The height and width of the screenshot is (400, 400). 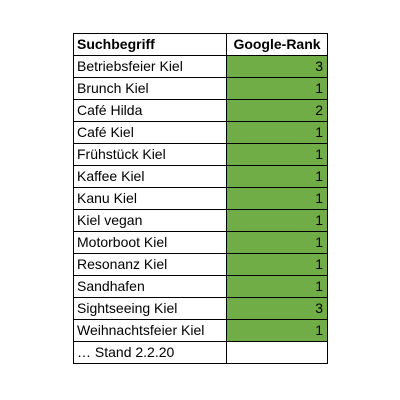 I want to click on table-row: Kiel vegan 1, so click(x=200, y=220).